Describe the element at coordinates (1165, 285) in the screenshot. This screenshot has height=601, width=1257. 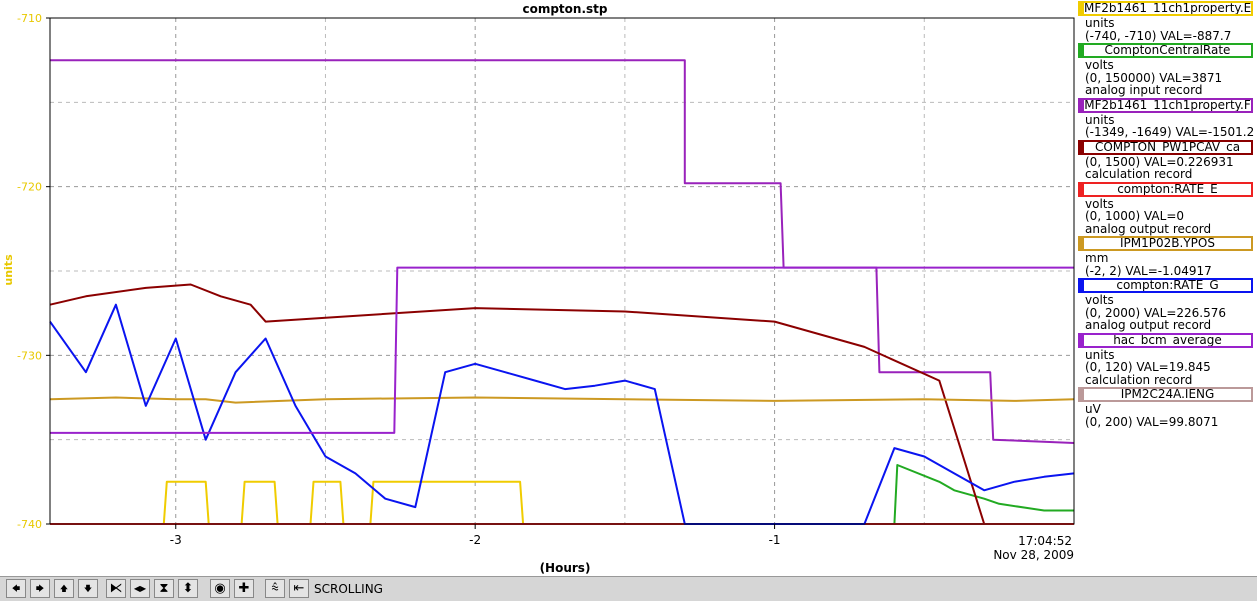
I see `legend-item-compton-rate-g: compton:RATE_G` at that location.